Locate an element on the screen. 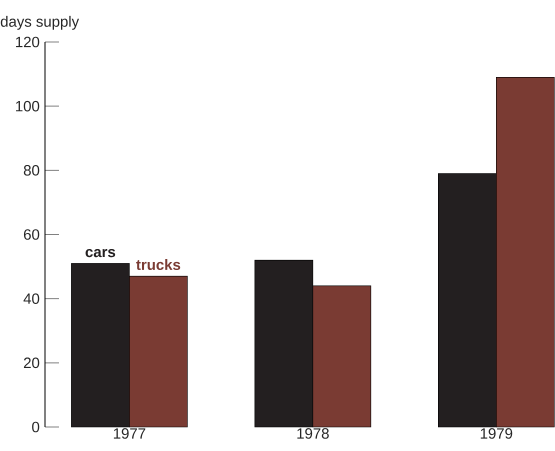  y-axis-title: days supply is located at coordinates (40, 23).